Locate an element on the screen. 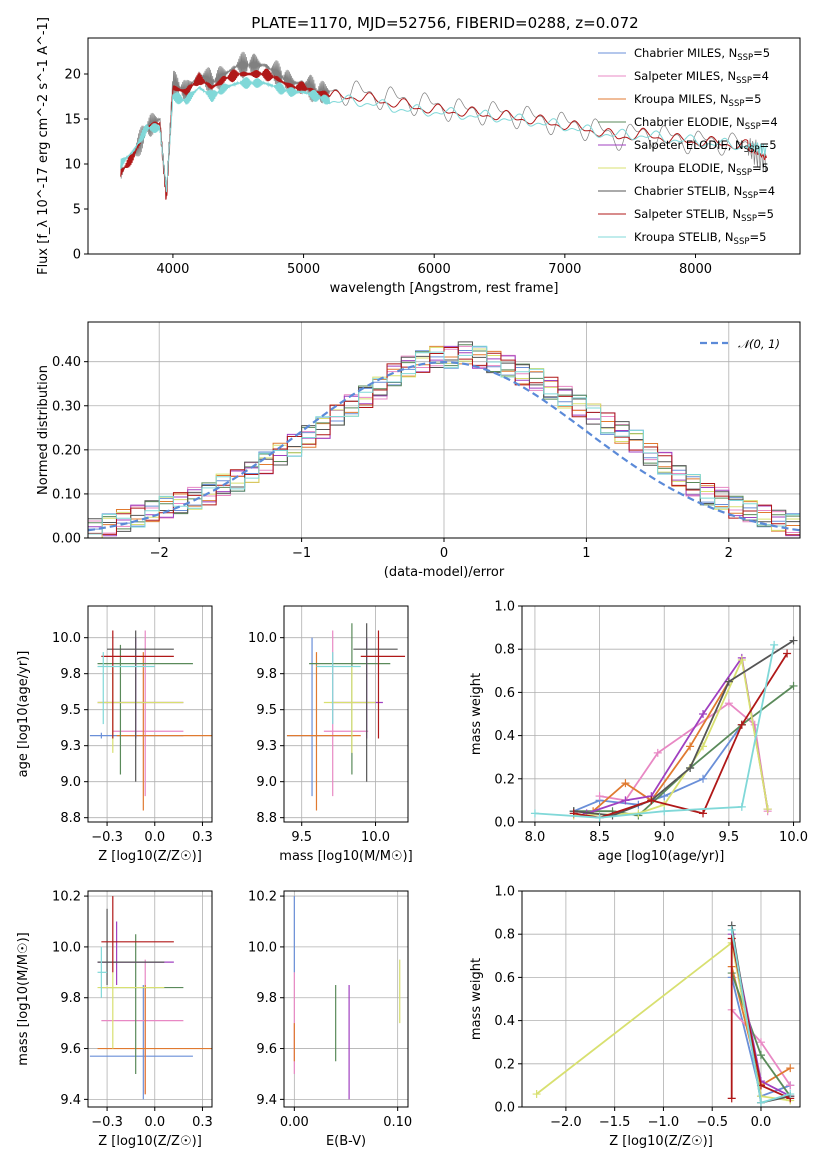 Image resolution: width=819 pixels, height=1170 pixels. y-tick-label: 0 is located at coordinates (77, 255).